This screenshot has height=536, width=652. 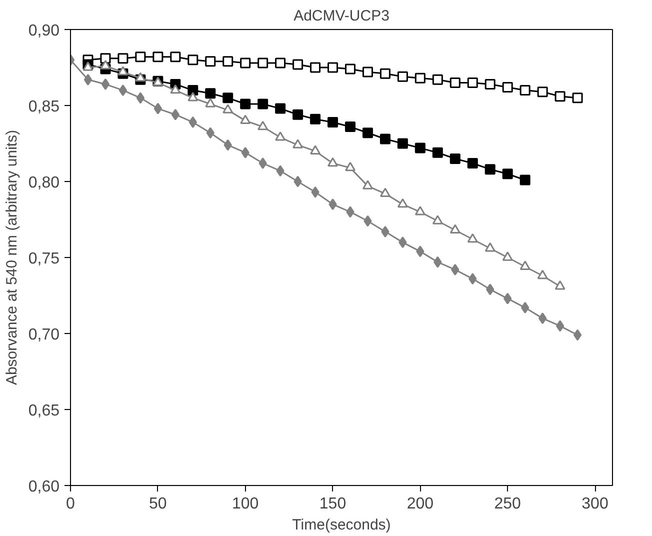 I want to click on y-tick-label: 0,70, so click(x=44, y=335).